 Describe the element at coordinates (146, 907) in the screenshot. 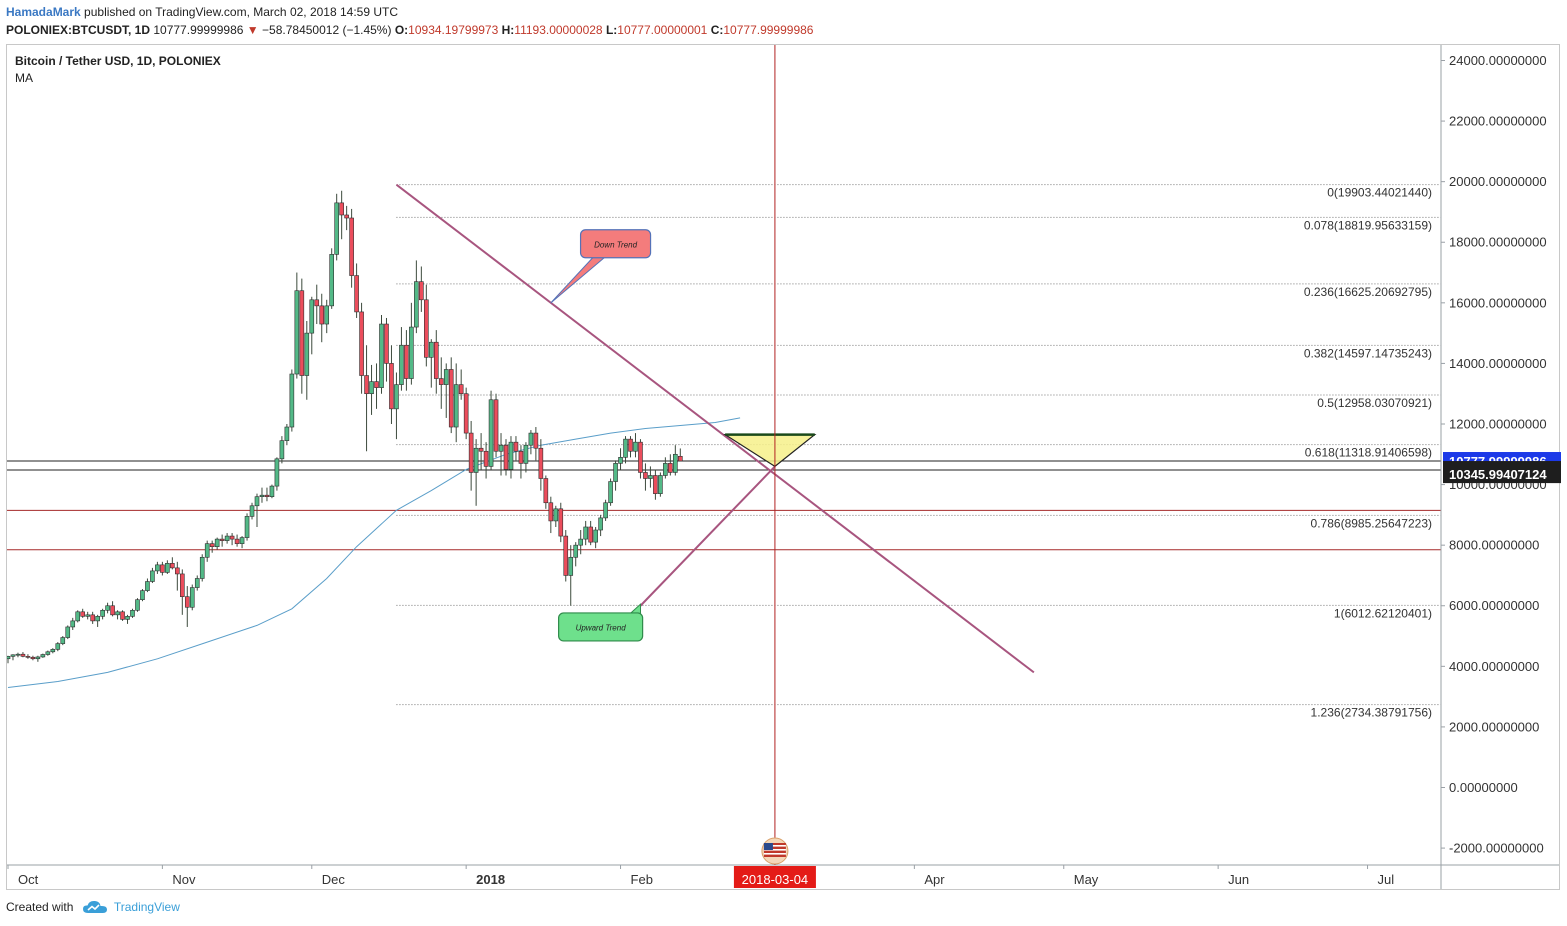

I see `tradingview-link: TradingView` at that location.